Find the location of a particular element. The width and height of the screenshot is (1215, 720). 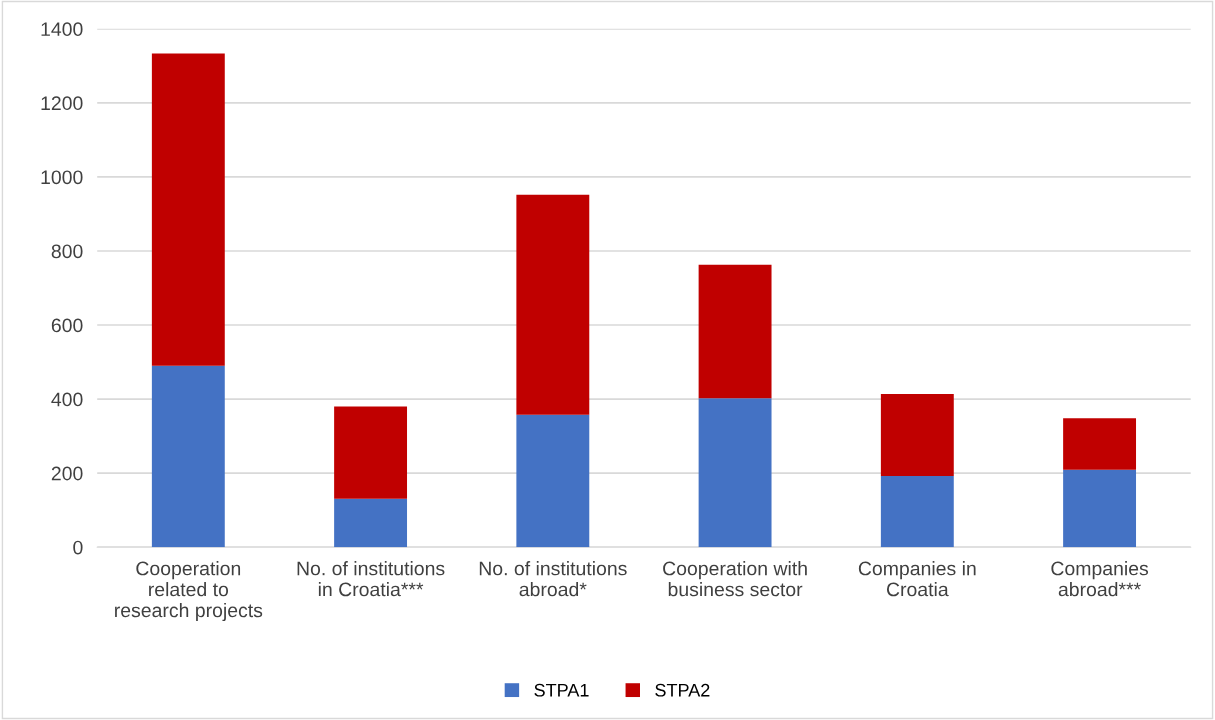

x-tick-label: Companies in Croatia is located at coordinates (917, 579).